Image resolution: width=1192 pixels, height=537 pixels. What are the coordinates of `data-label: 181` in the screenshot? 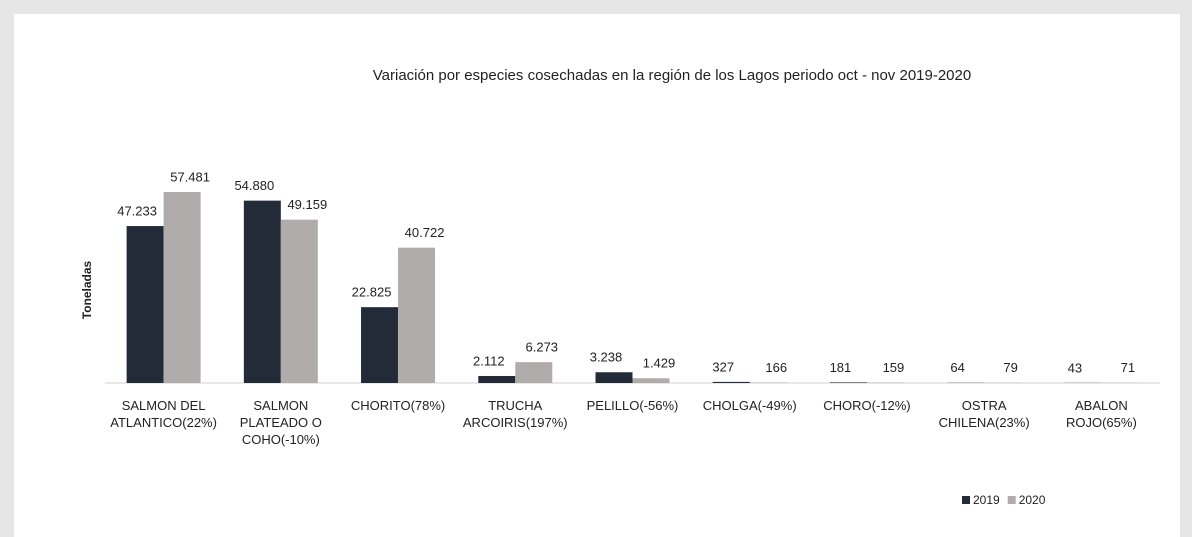 It's located at (841, 367).